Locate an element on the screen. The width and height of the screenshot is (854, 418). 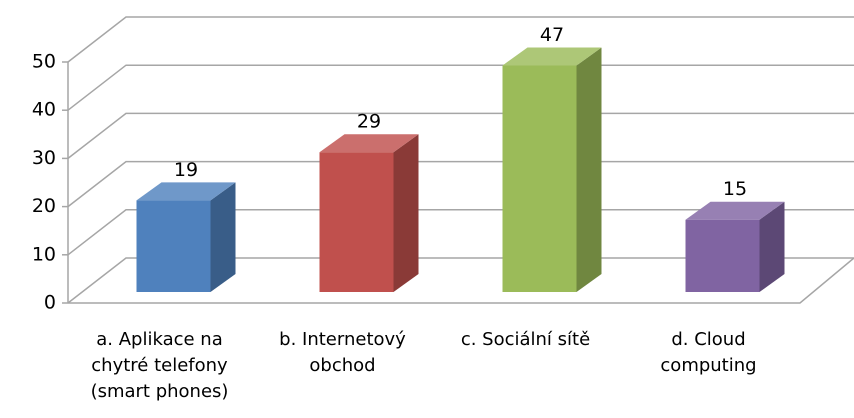
data-label: 47 is located at coordinates (552, 35).